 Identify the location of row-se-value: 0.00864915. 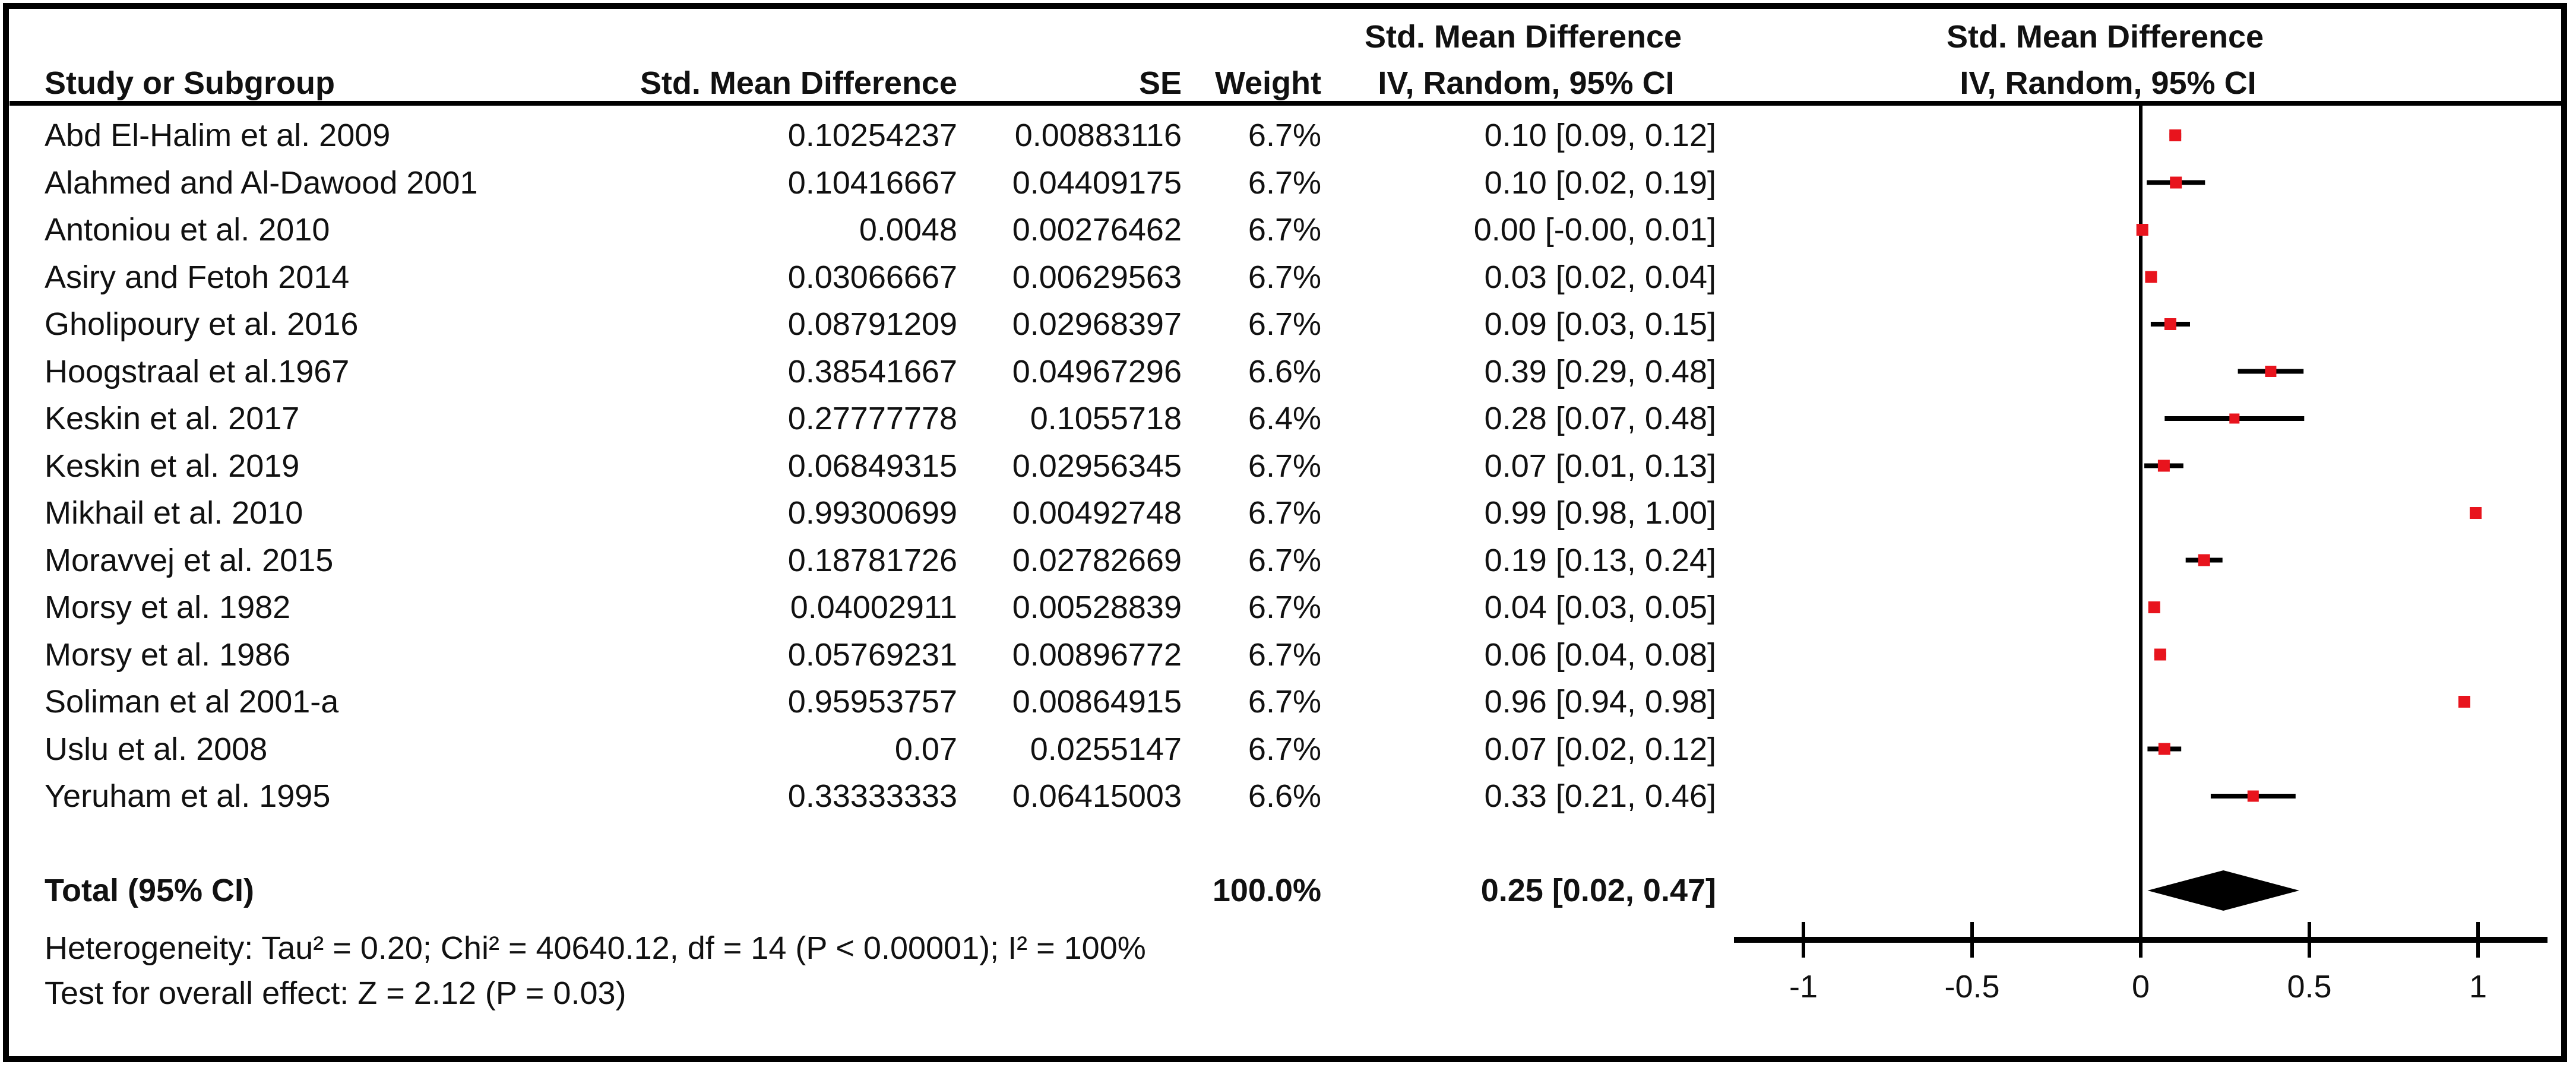
(1097, 702).